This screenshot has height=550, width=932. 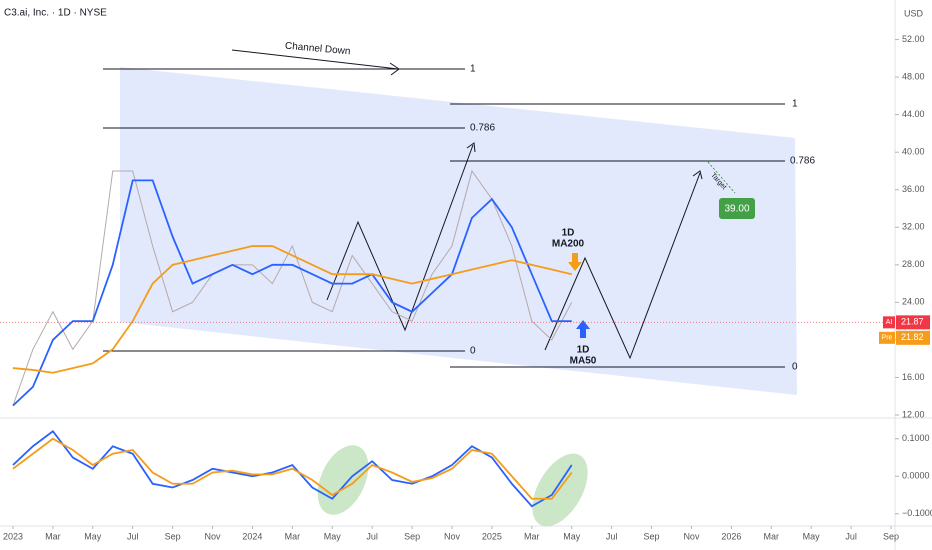 I want to click on target-box, so click(x=737, y=208).